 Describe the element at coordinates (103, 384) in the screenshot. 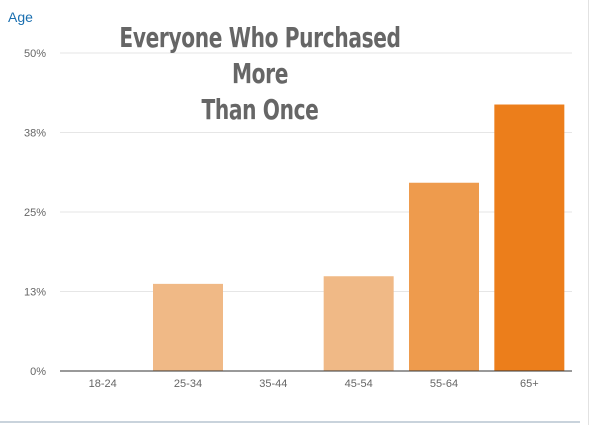

I see `x-tick-label: 18-24` at that location.